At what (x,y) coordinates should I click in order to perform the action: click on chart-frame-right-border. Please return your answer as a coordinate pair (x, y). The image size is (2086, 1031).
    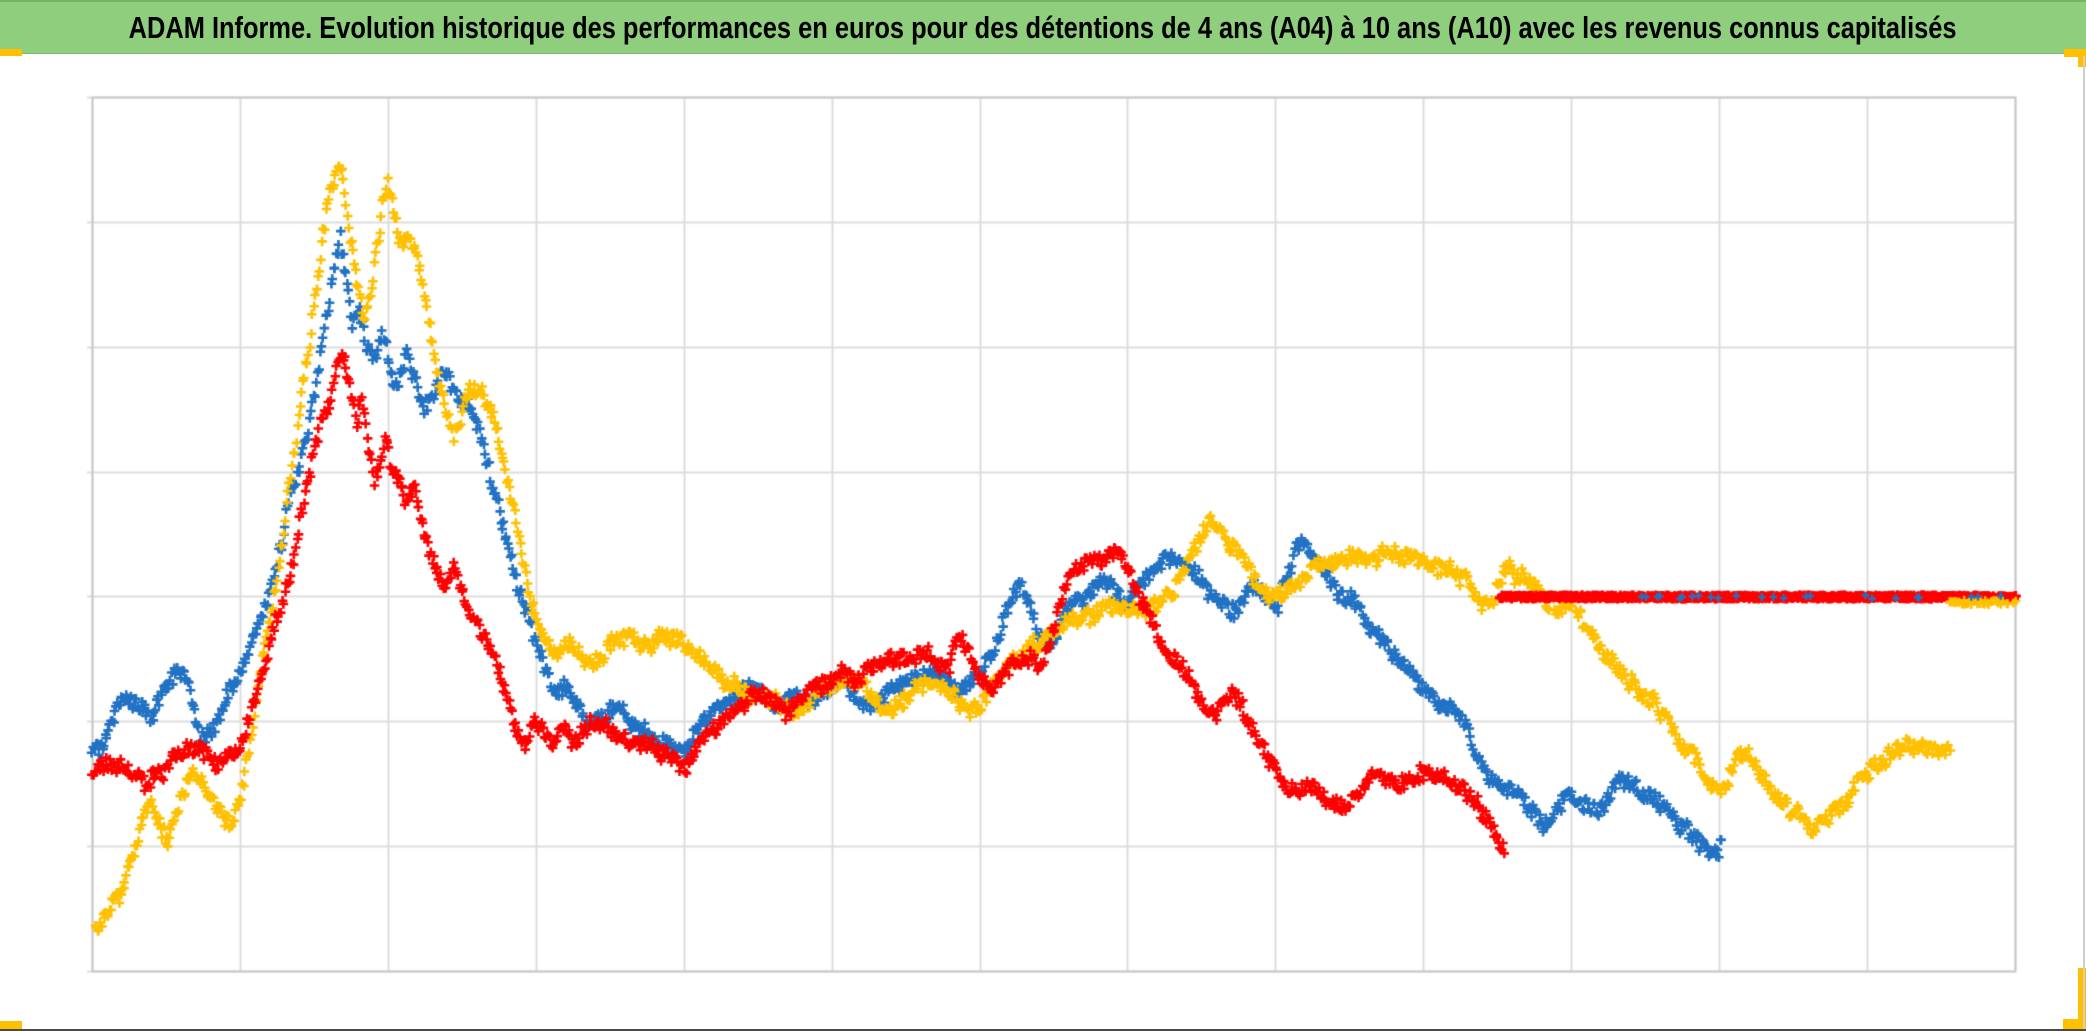
    Looking at the image, I should click on (2084, 542).